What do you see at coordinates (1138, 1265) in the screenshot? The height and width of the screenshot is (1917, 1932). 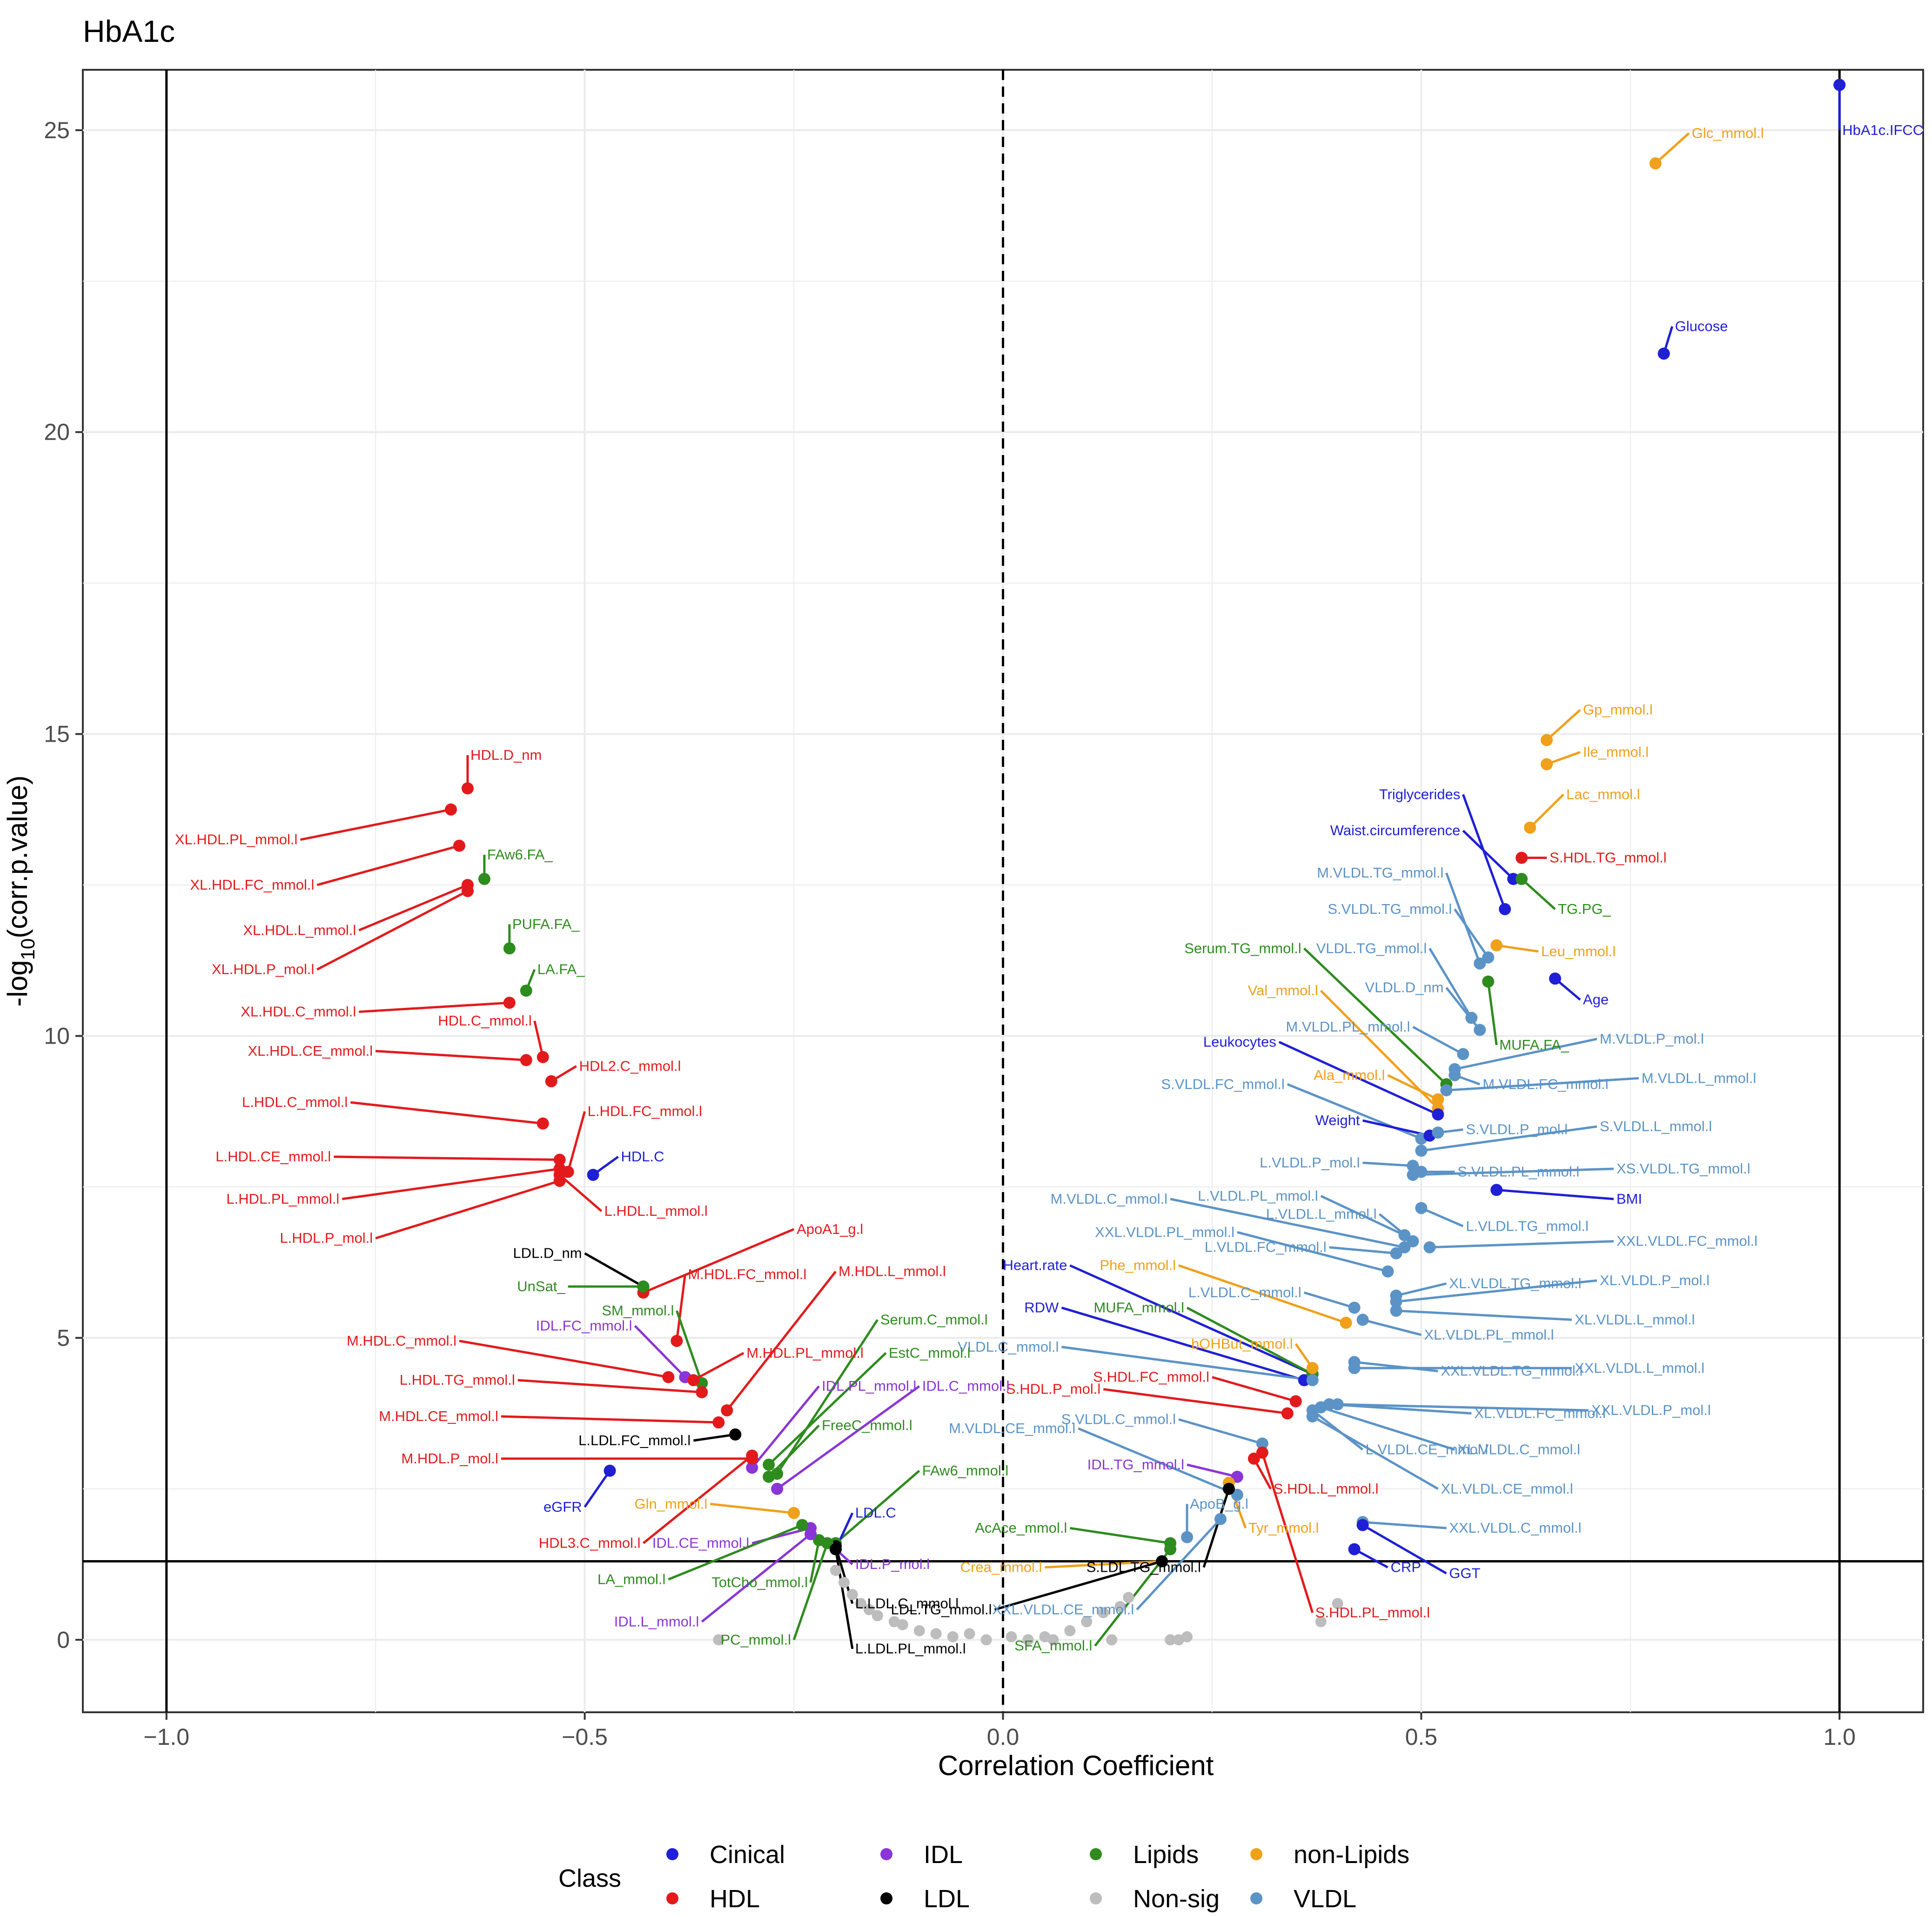 I see `point-label: Phe_mmol.l` at bounding box center [1138, 1265].